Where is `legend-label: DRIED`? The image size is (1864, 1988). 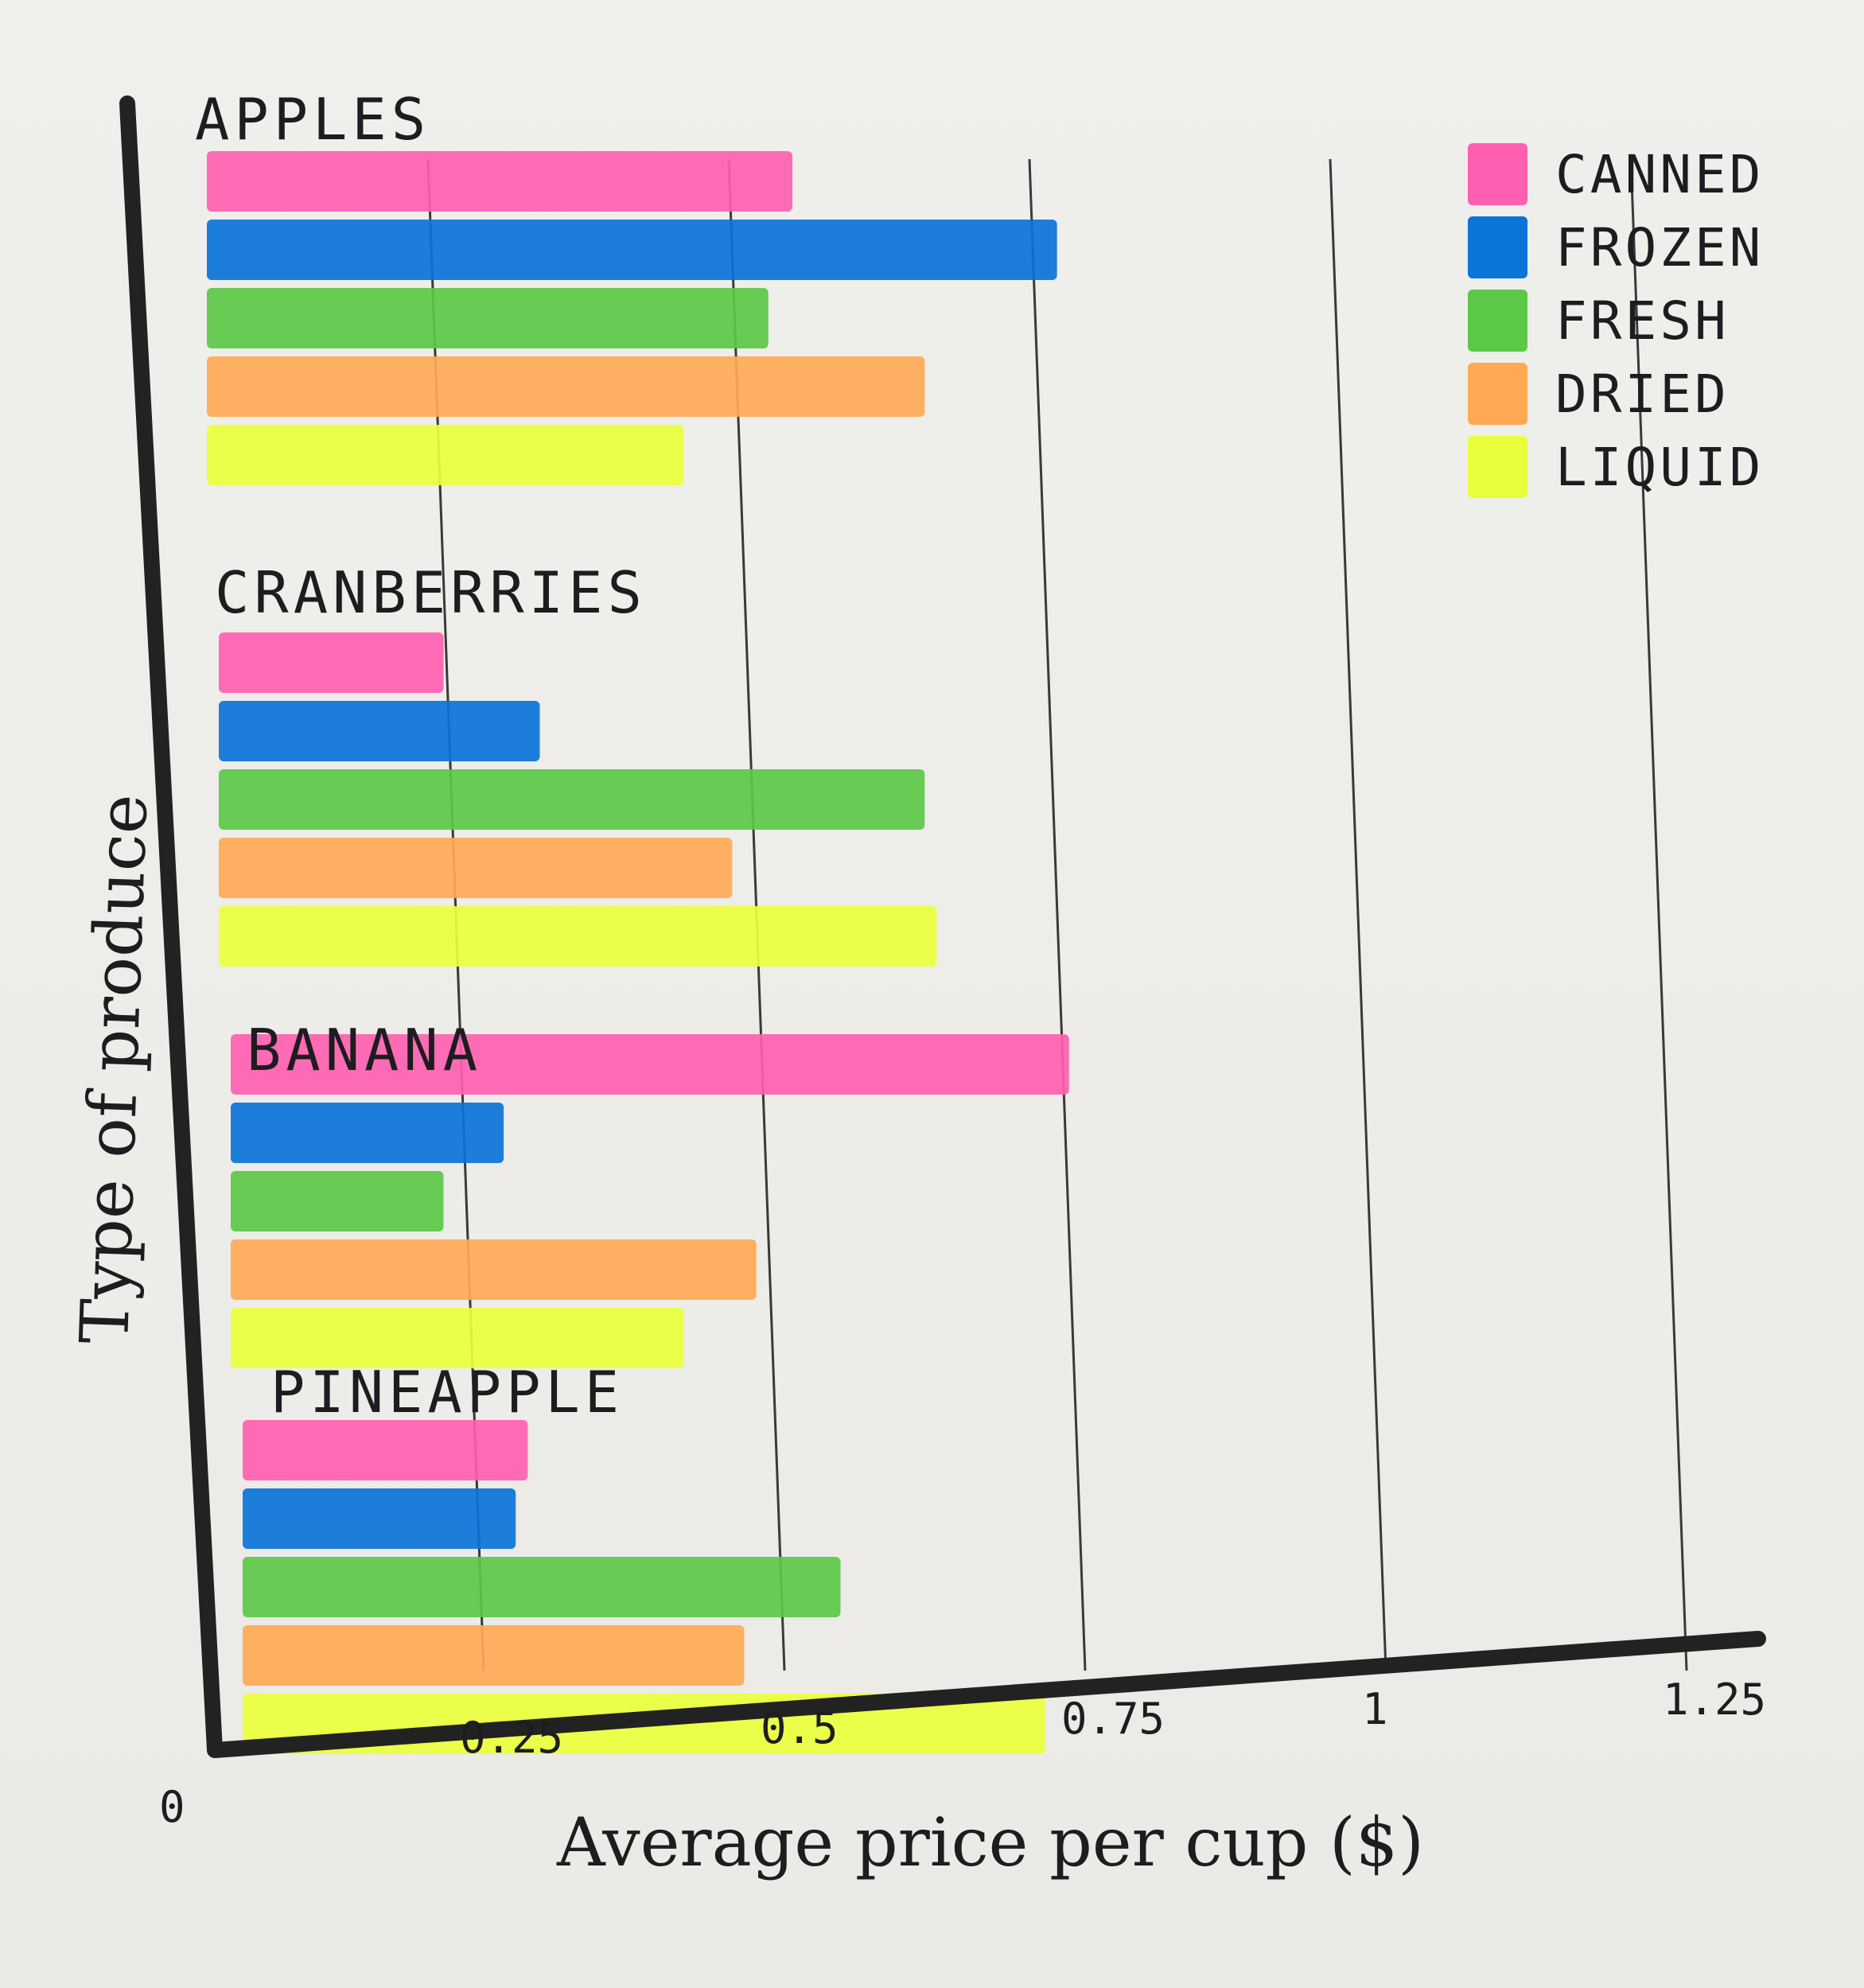
legend-label: DRIED is located at coordinates (1642, 394).